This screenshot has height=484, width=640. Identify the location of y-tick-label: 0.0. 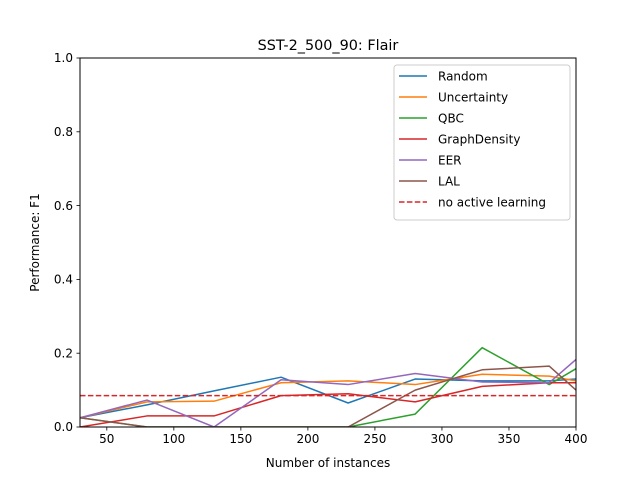
(63, 427).